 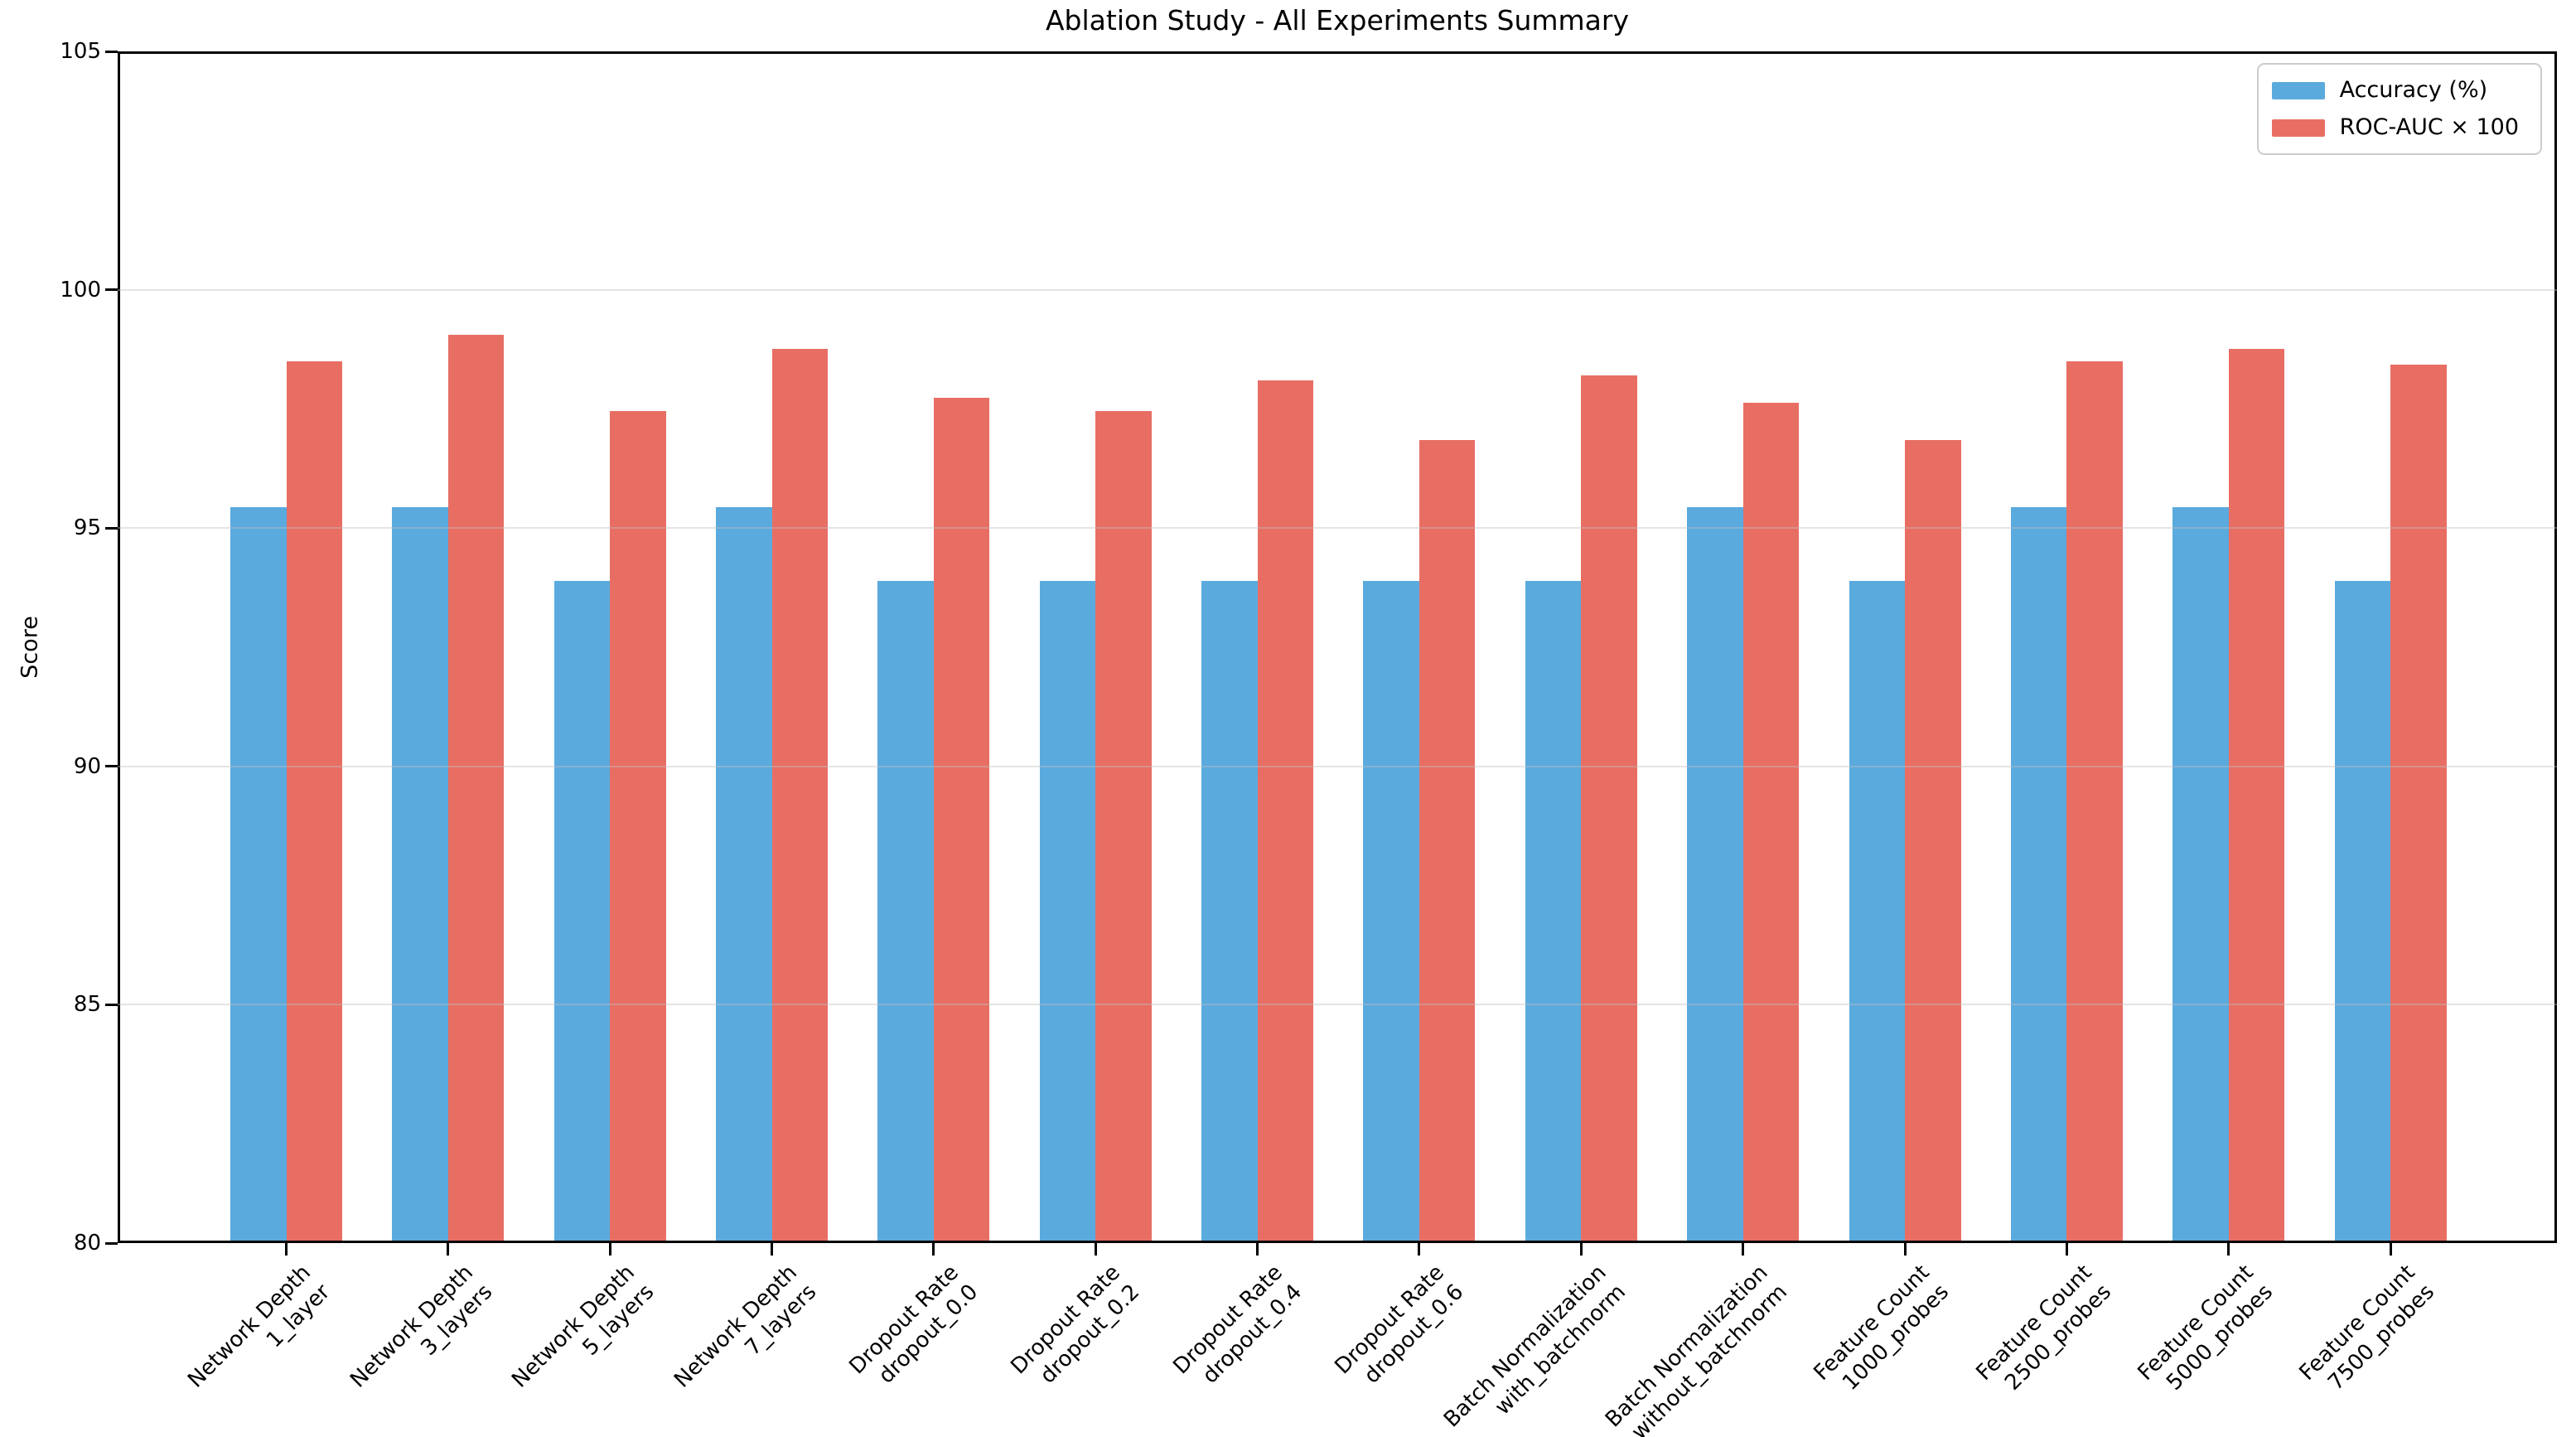 I want to click on x-tick-label: Batch Normalization without_batchnorm, so click(x=1696, y=1348).